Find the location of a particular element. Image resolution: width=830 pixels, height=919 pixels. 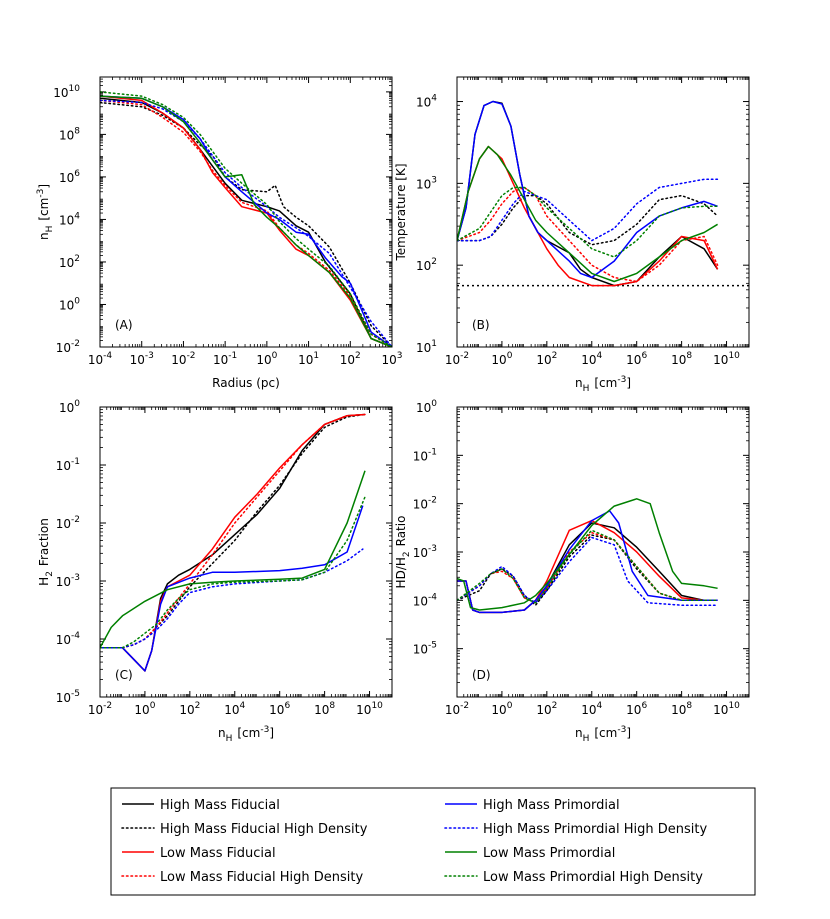

y-tick-label: 10⁻⁴ is located at coordinates (68, 639).